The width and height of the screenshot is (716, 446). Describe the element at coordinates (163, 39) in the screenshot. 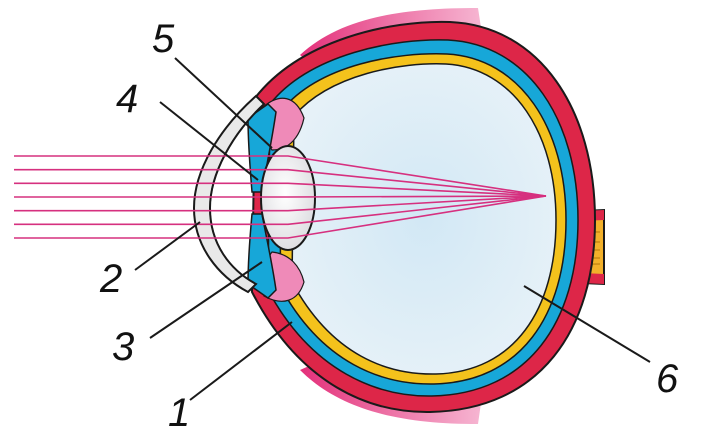

I see `label-5: 5` at that location.